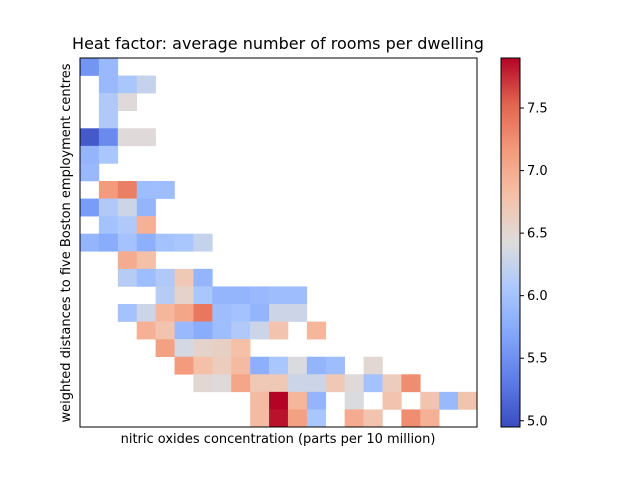 This screenshot has height=480, width=640. What do you see at coordinates (537, 109) in the screenshot?
I see `colorbar-tick-label: 7.5` at bounding box center [537, 109].